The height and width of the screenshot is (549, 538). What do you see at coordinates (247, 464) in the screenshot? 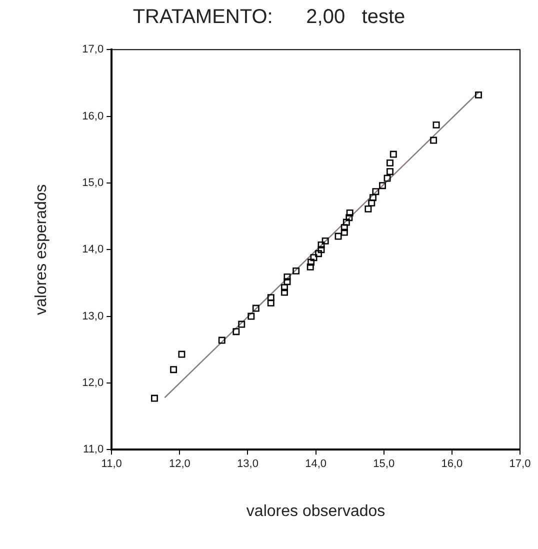
I see `x-tick-label: 13,0` at bounding box center [247, 464].